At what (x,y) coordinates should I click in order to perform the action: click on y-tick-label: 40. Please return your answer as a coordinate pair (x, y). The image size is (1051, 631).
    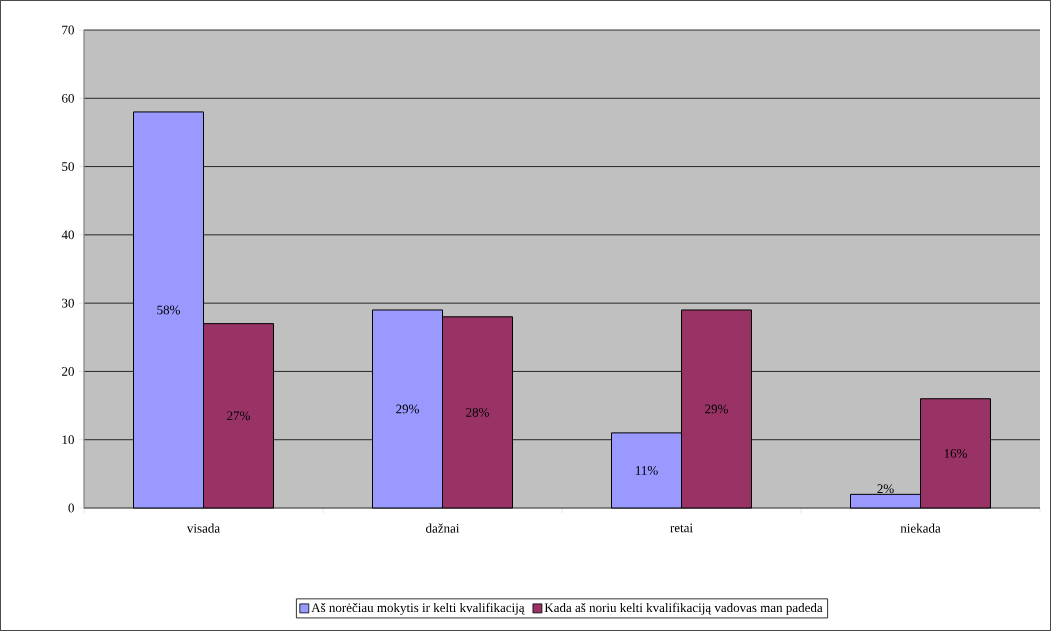
    Looking at the image, I should click on (67, 235).